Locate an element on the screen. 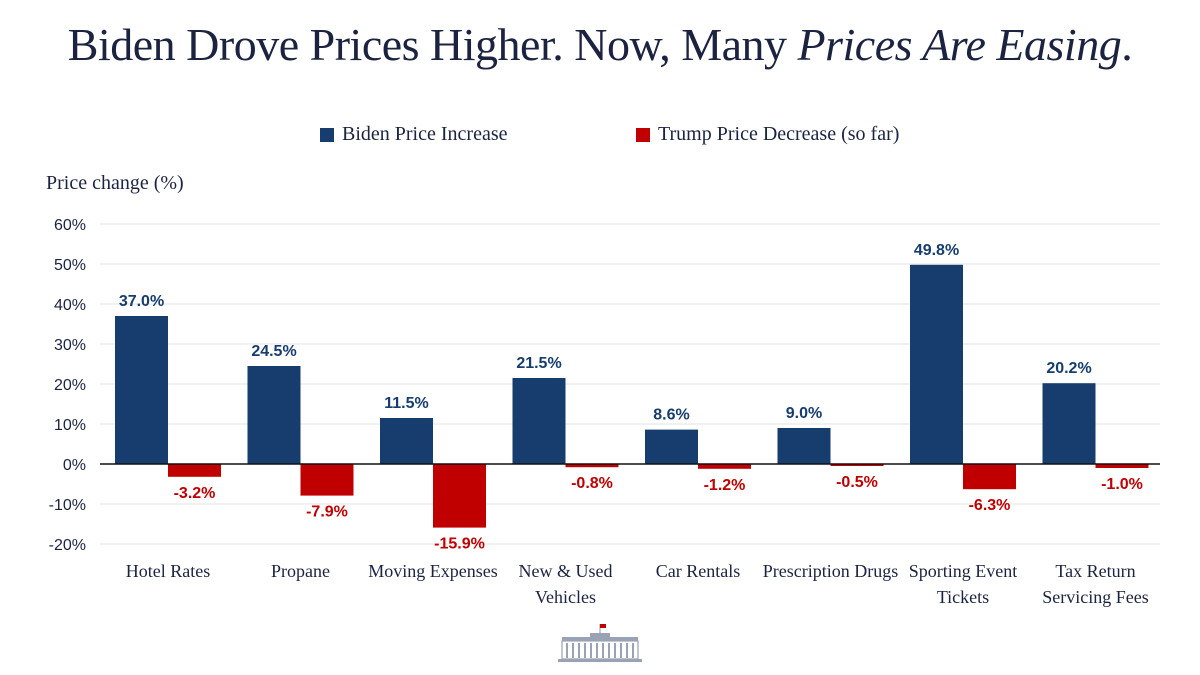 Image resolution: width=1200 pixels, height=675 pixels. legend-label-biden: Biden Price Increase is located at coordinates (425, 134).